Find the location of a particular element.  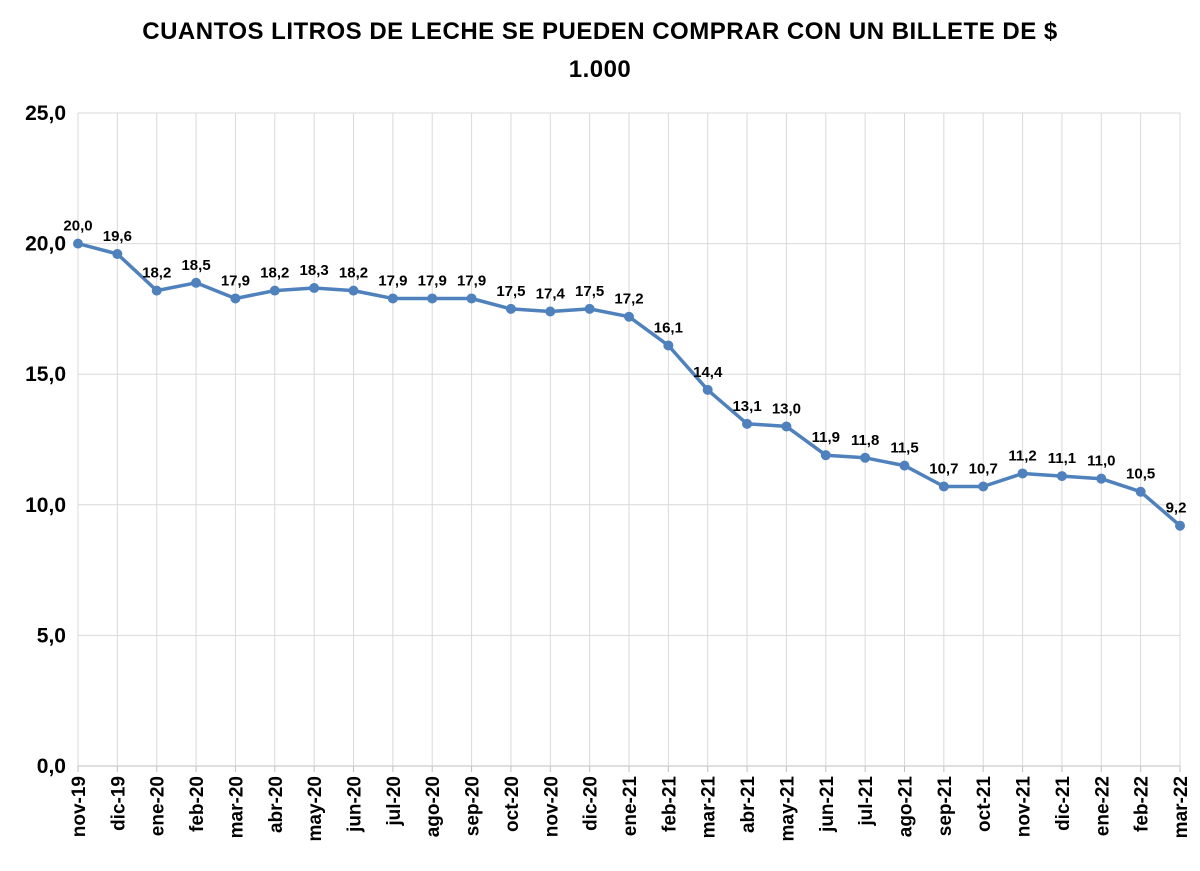

data-label: 16,1 is located at coordinates (668, 327).